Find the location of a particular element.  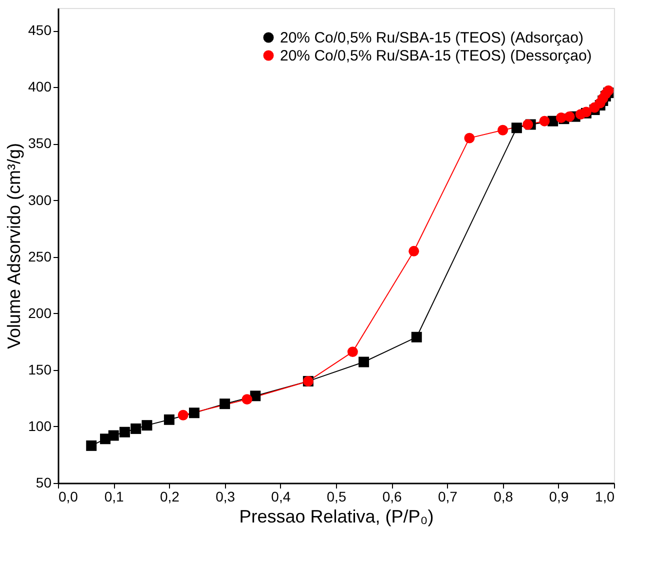

x-tick-label: 1,0 is located at coordinates (605, 496).